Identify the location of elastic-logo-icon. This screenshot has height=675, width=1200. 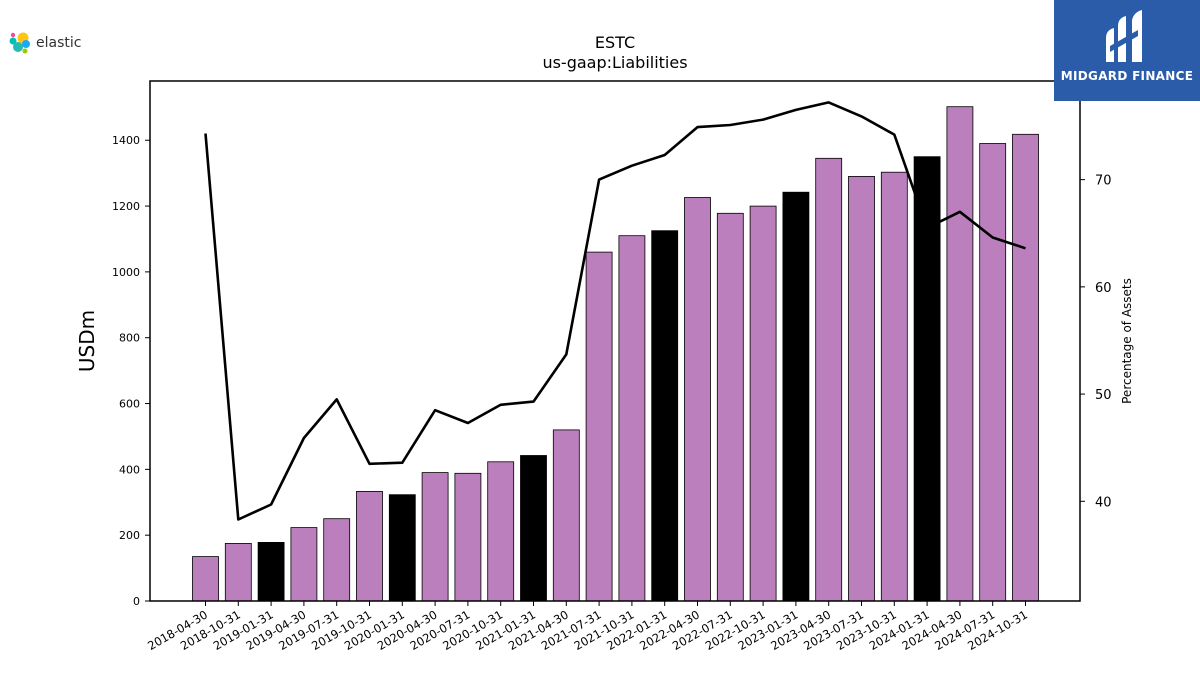
(19, 43).